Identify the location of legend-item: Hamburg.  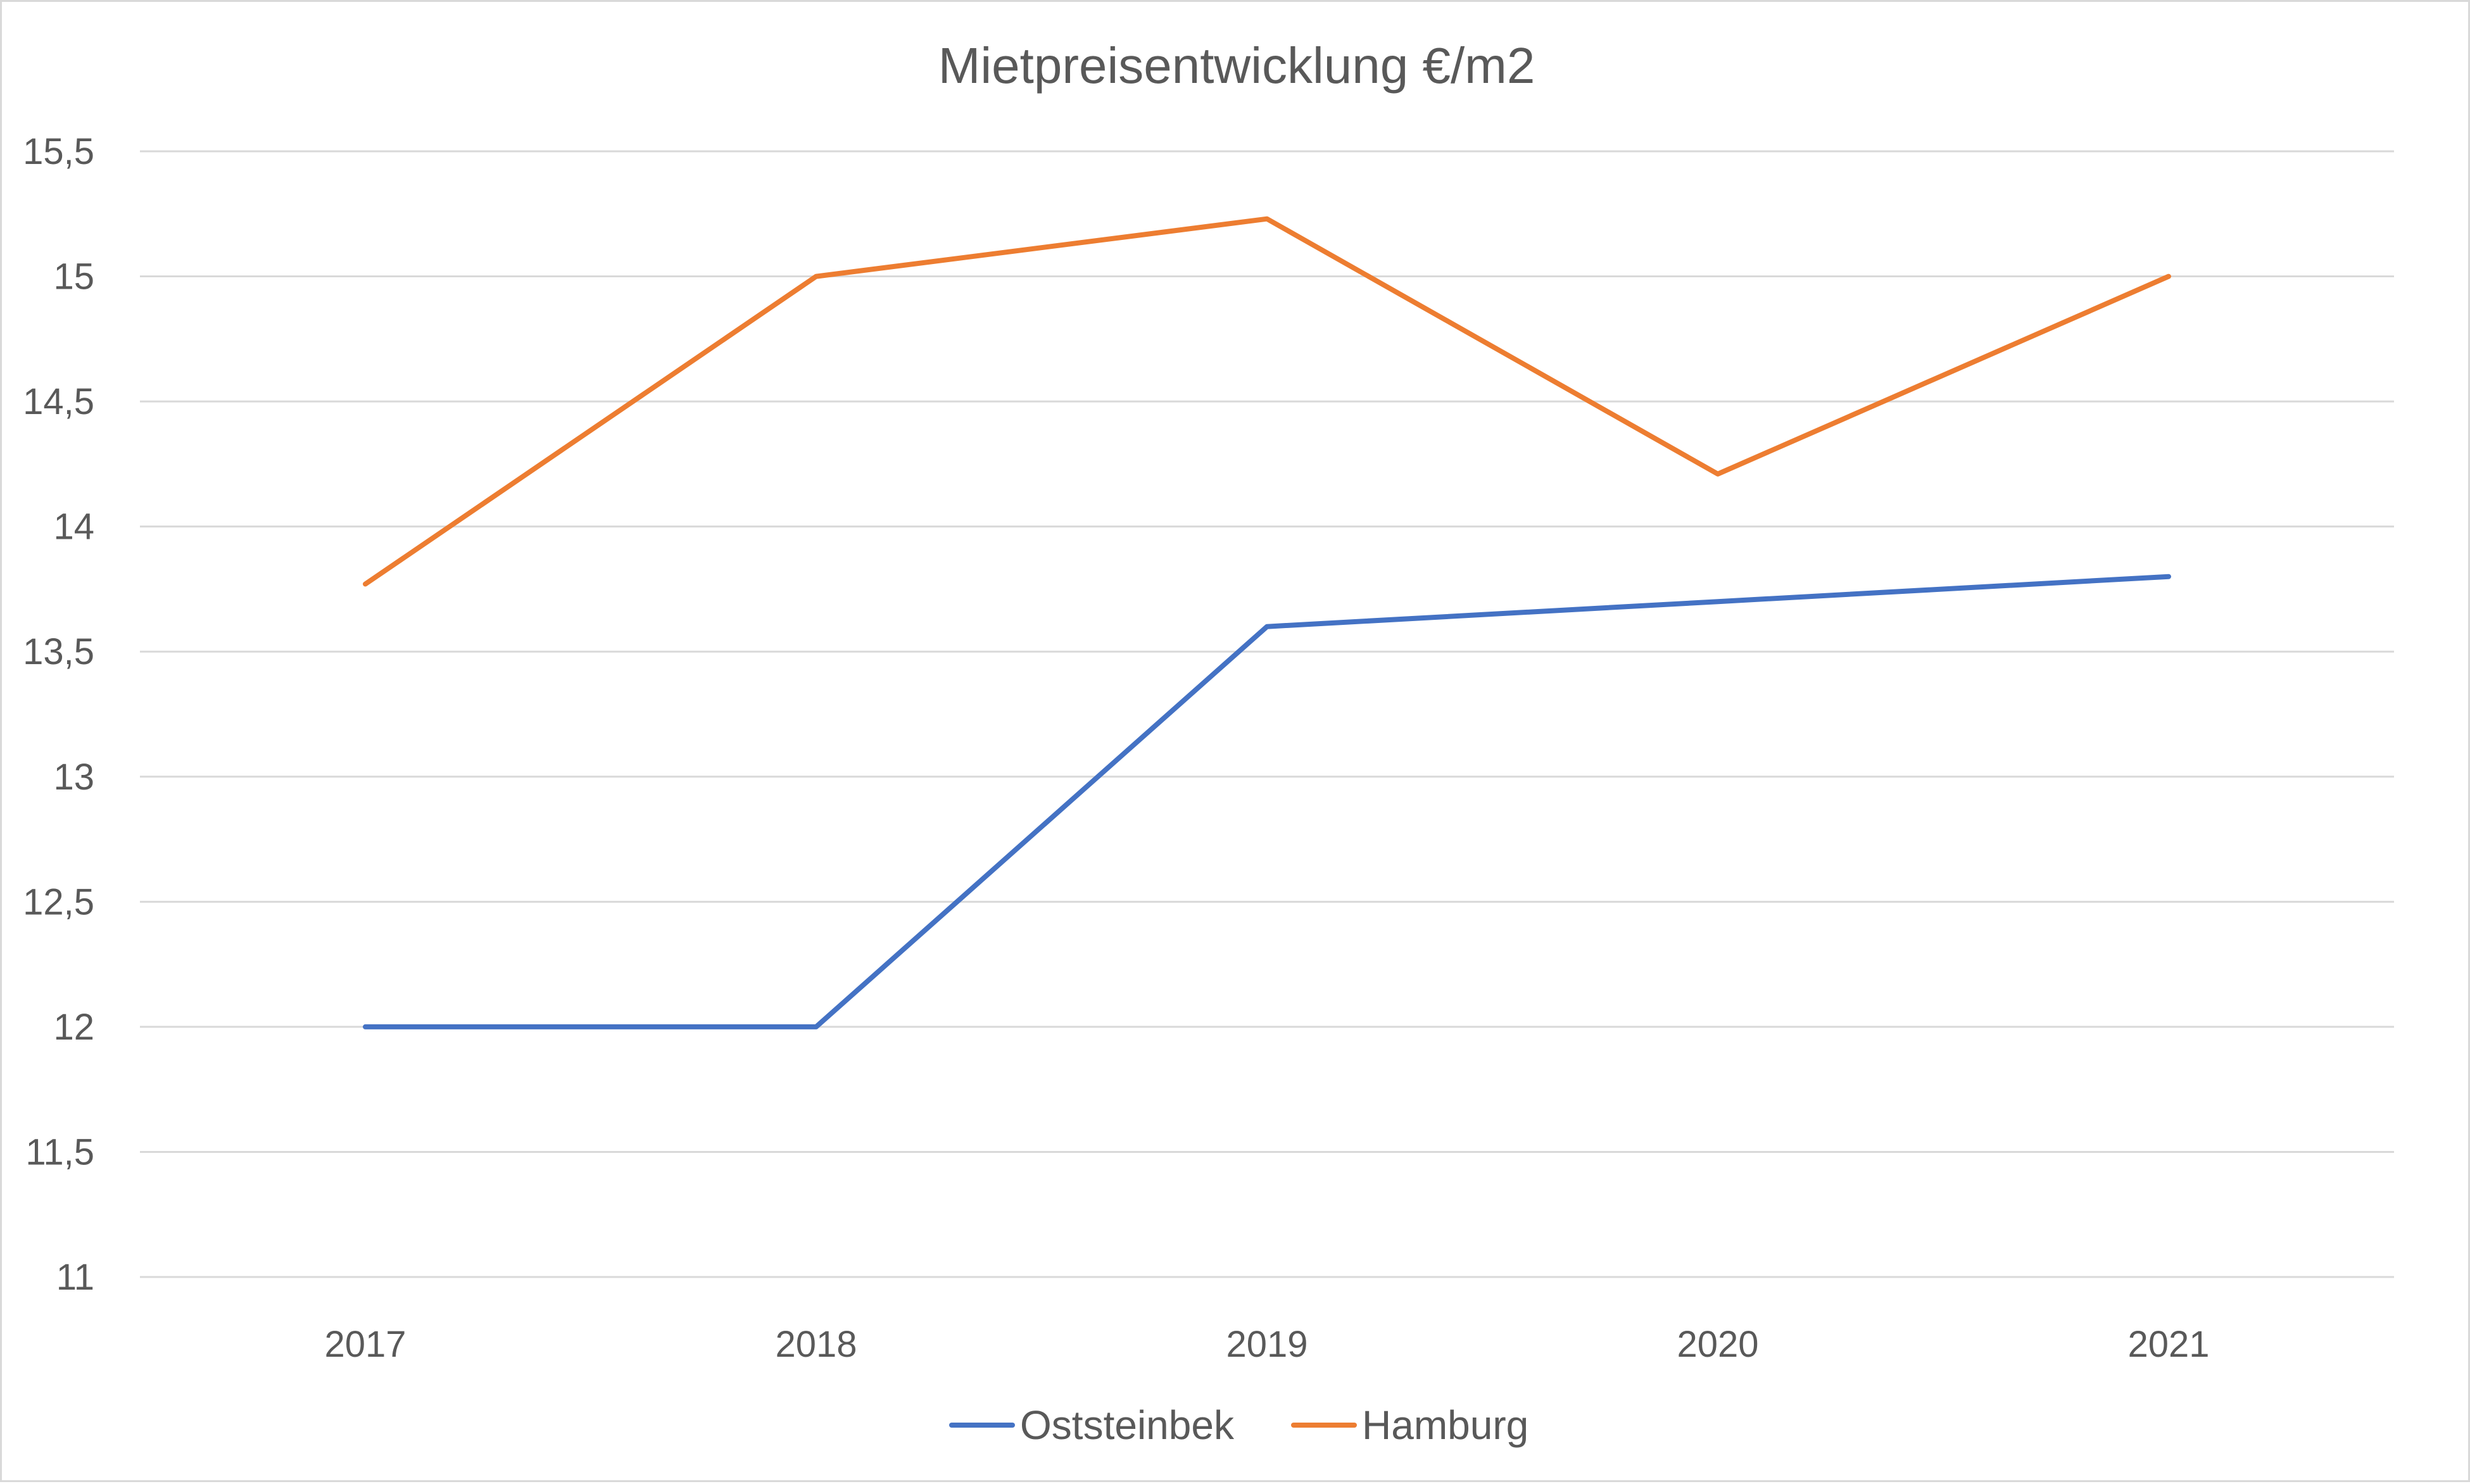
(1409, 1425).